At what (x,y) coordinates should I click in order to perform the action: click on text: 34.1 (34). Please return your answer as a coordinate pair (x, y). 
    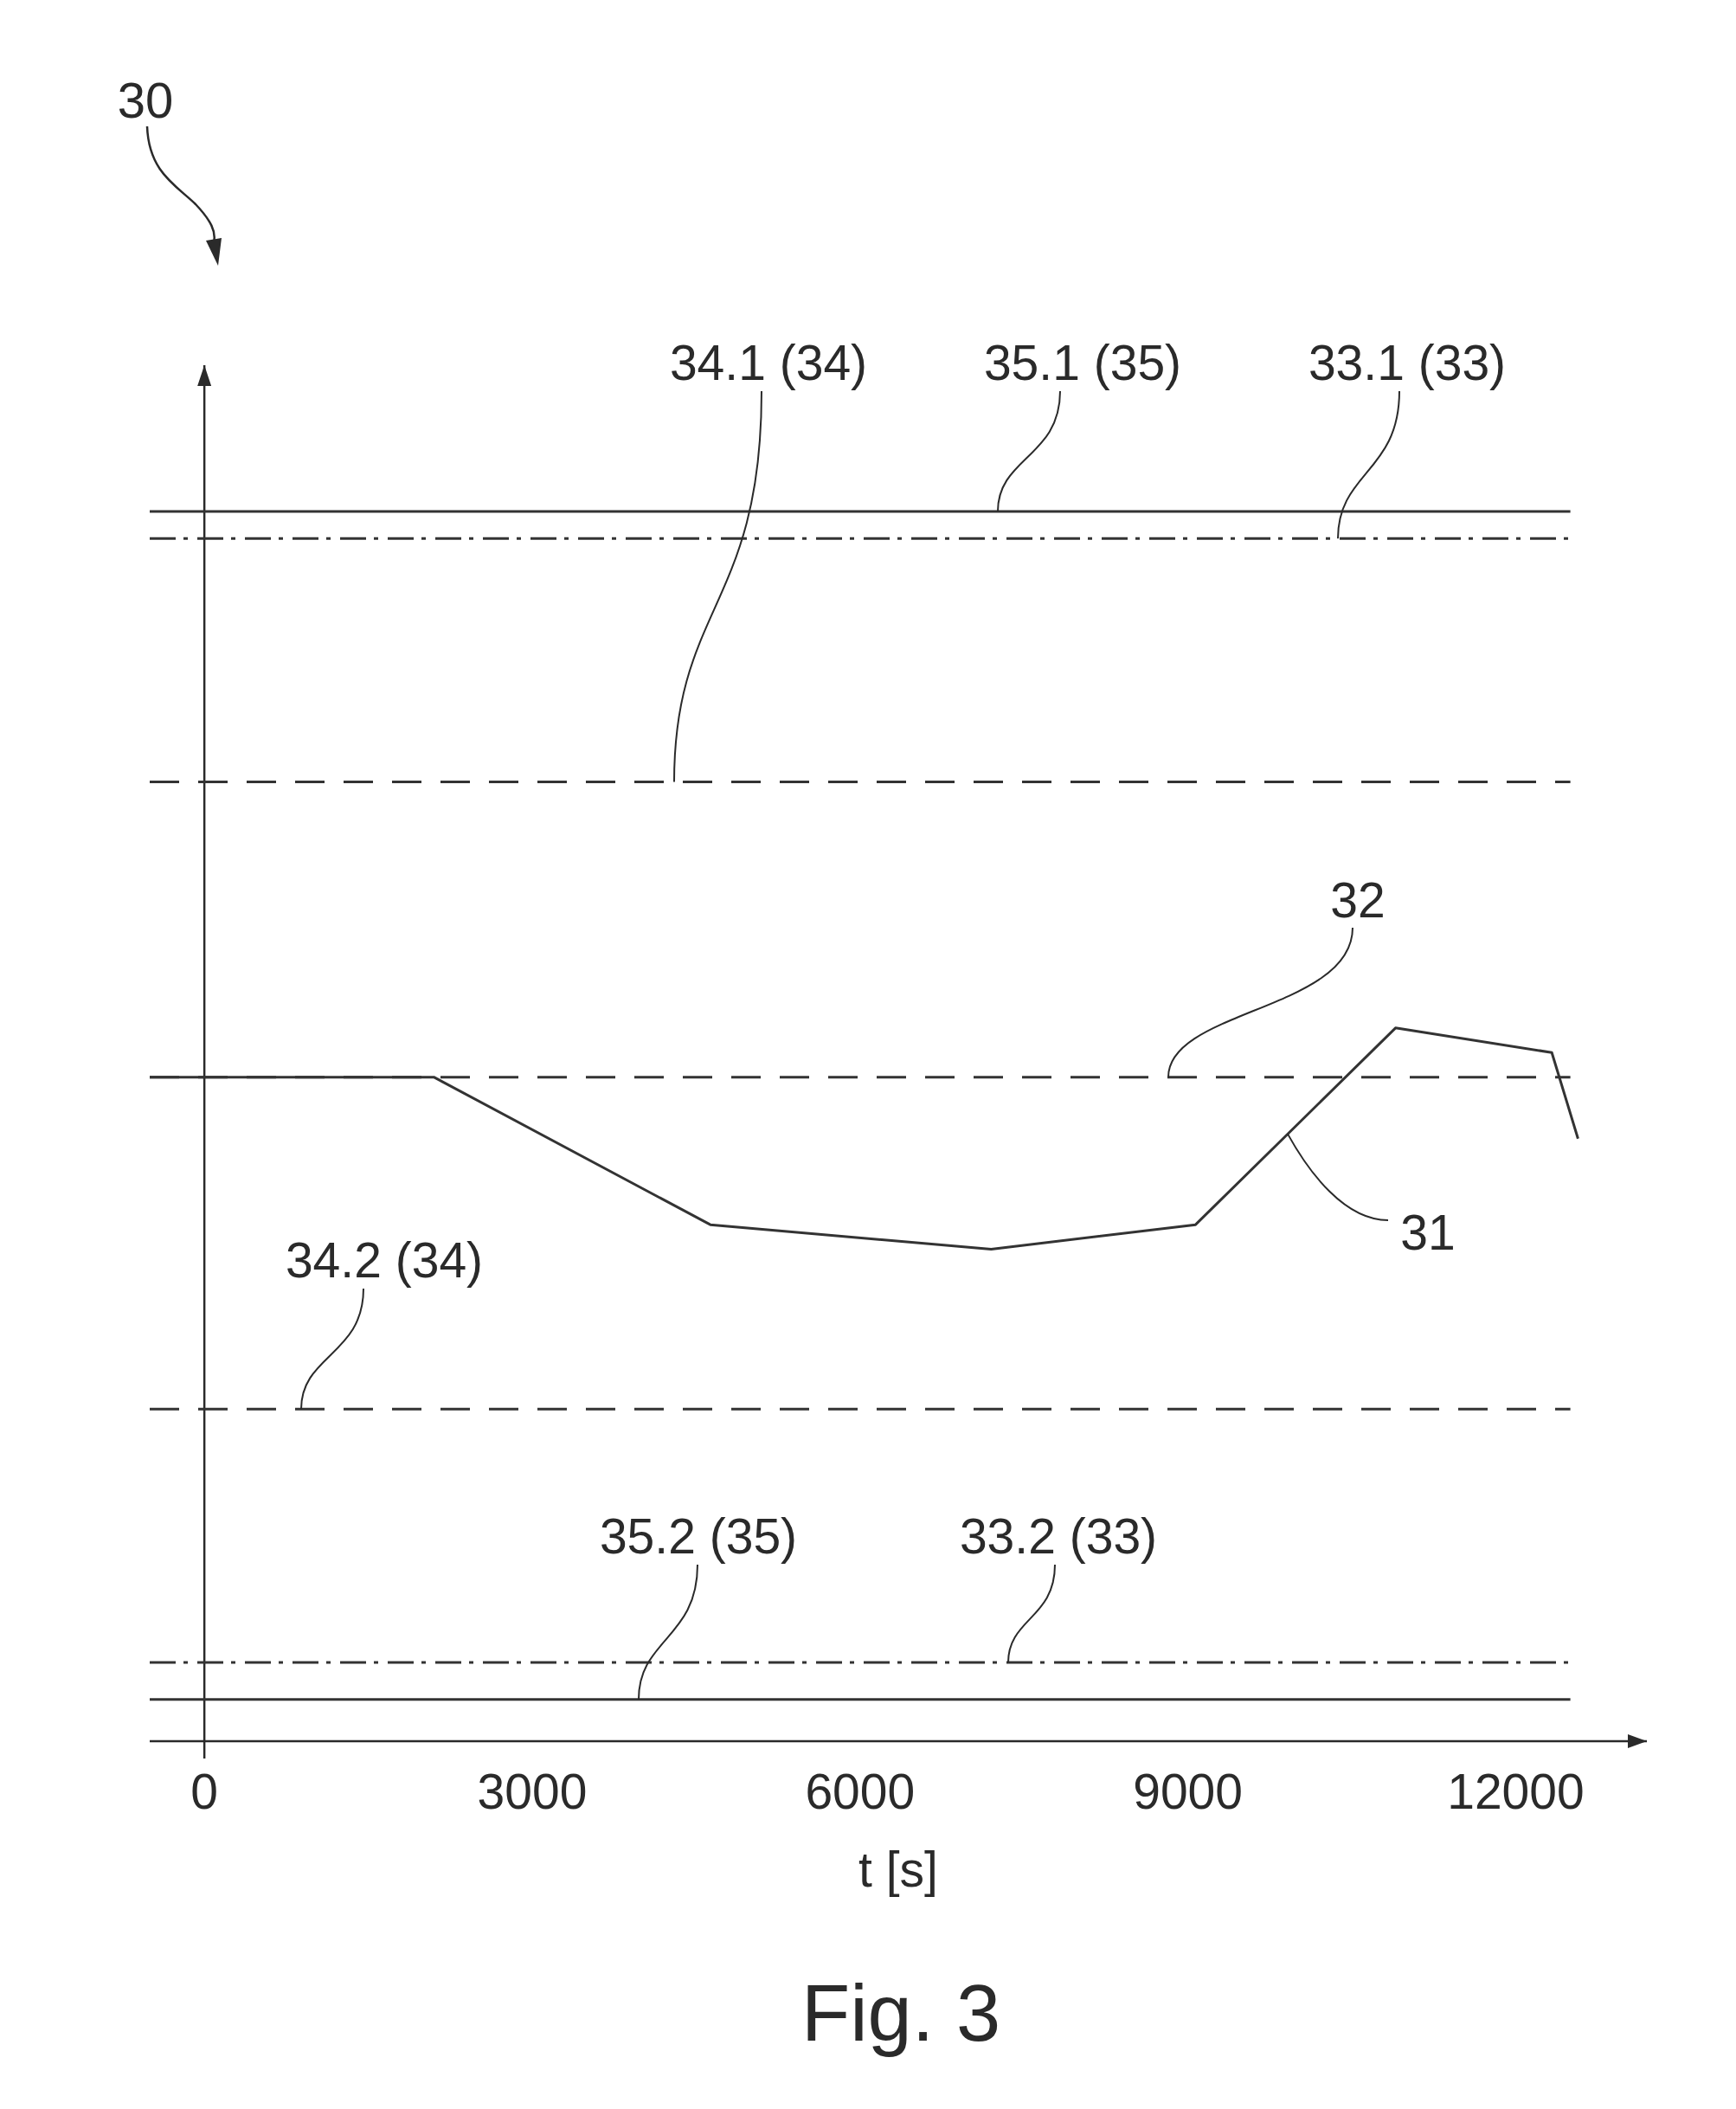
    Looking at the image, I should click on (768, 362).